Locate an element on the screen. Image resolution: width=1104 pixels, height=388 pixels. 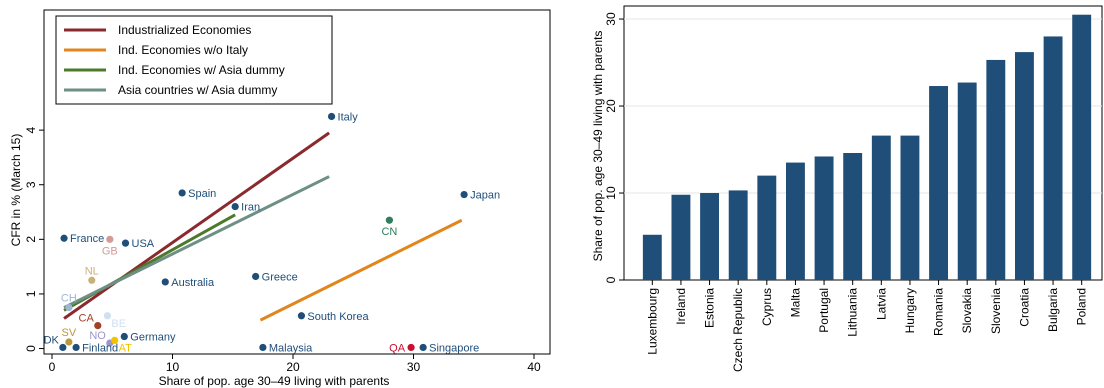
scatter-x-tick-label: 20 is located at coordinates (293, 367).